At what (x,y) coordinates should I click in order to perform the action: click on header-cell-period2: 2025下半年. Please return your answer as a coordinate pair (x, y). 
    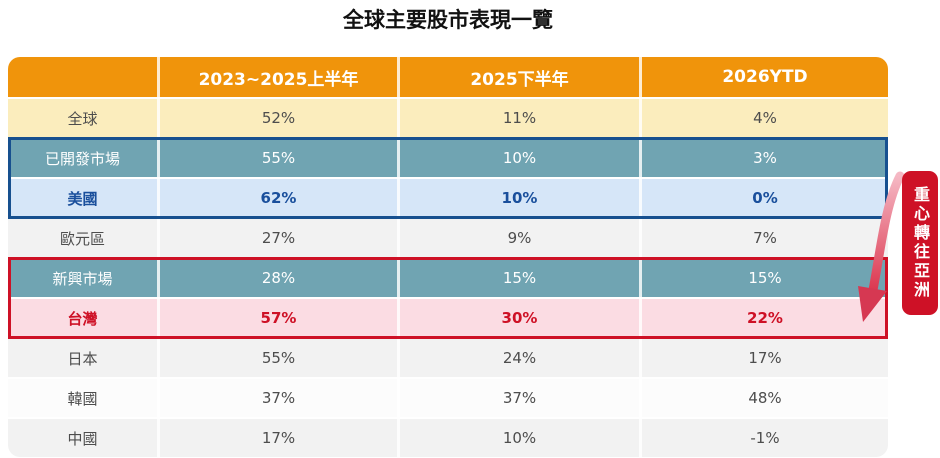
    Looking at the image, I should click on (521, 77).